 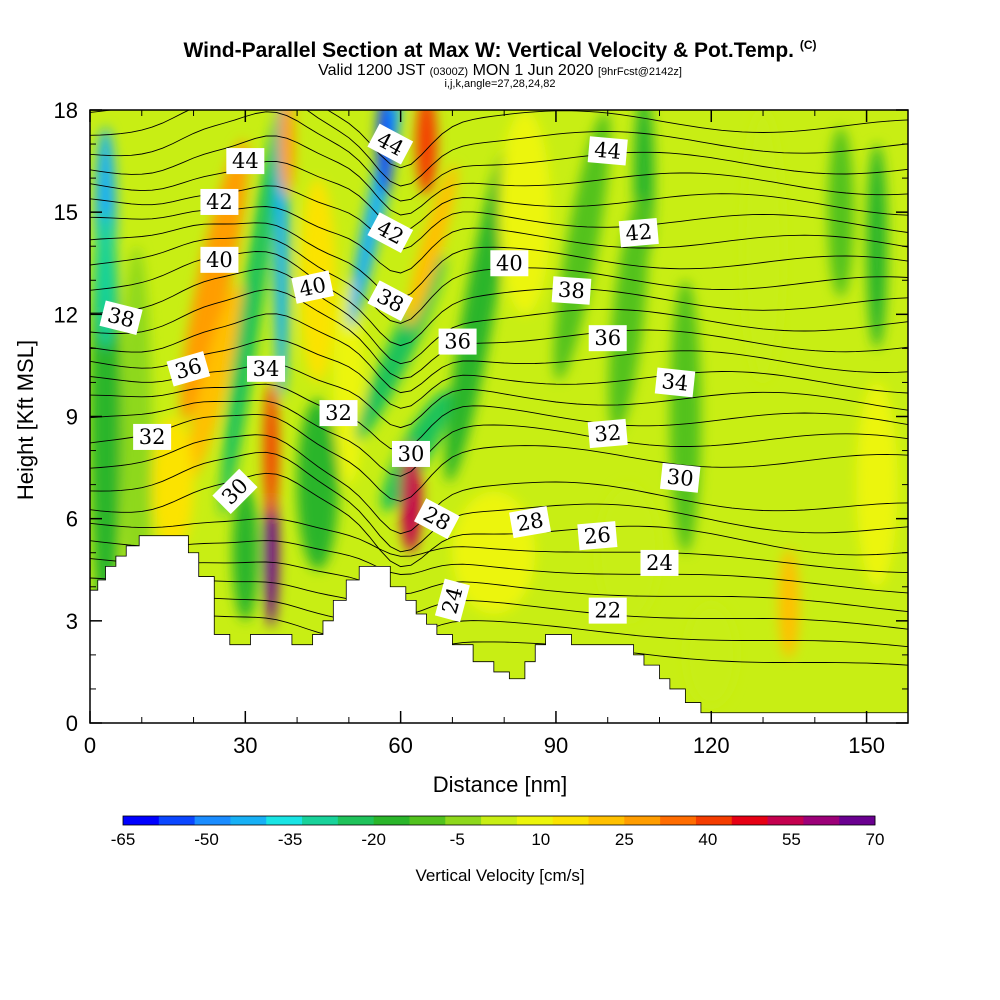 What do you see at coordinates (373, 839) in the screenshot?
I see `colorbar-tick-label: -20` at bounding box center [373, 839].